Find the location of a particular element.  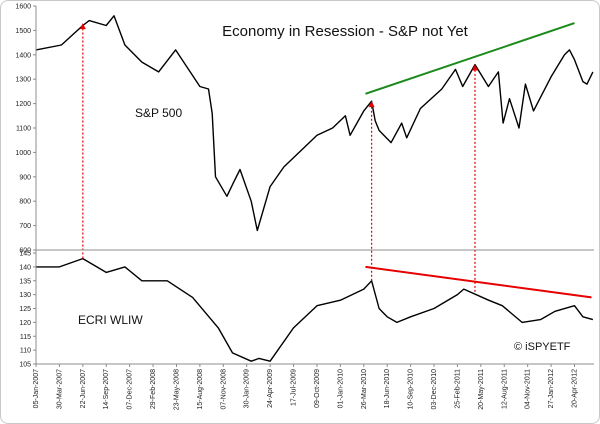

y-tick-label-top: 1000 is located at coordinates (23, 153).